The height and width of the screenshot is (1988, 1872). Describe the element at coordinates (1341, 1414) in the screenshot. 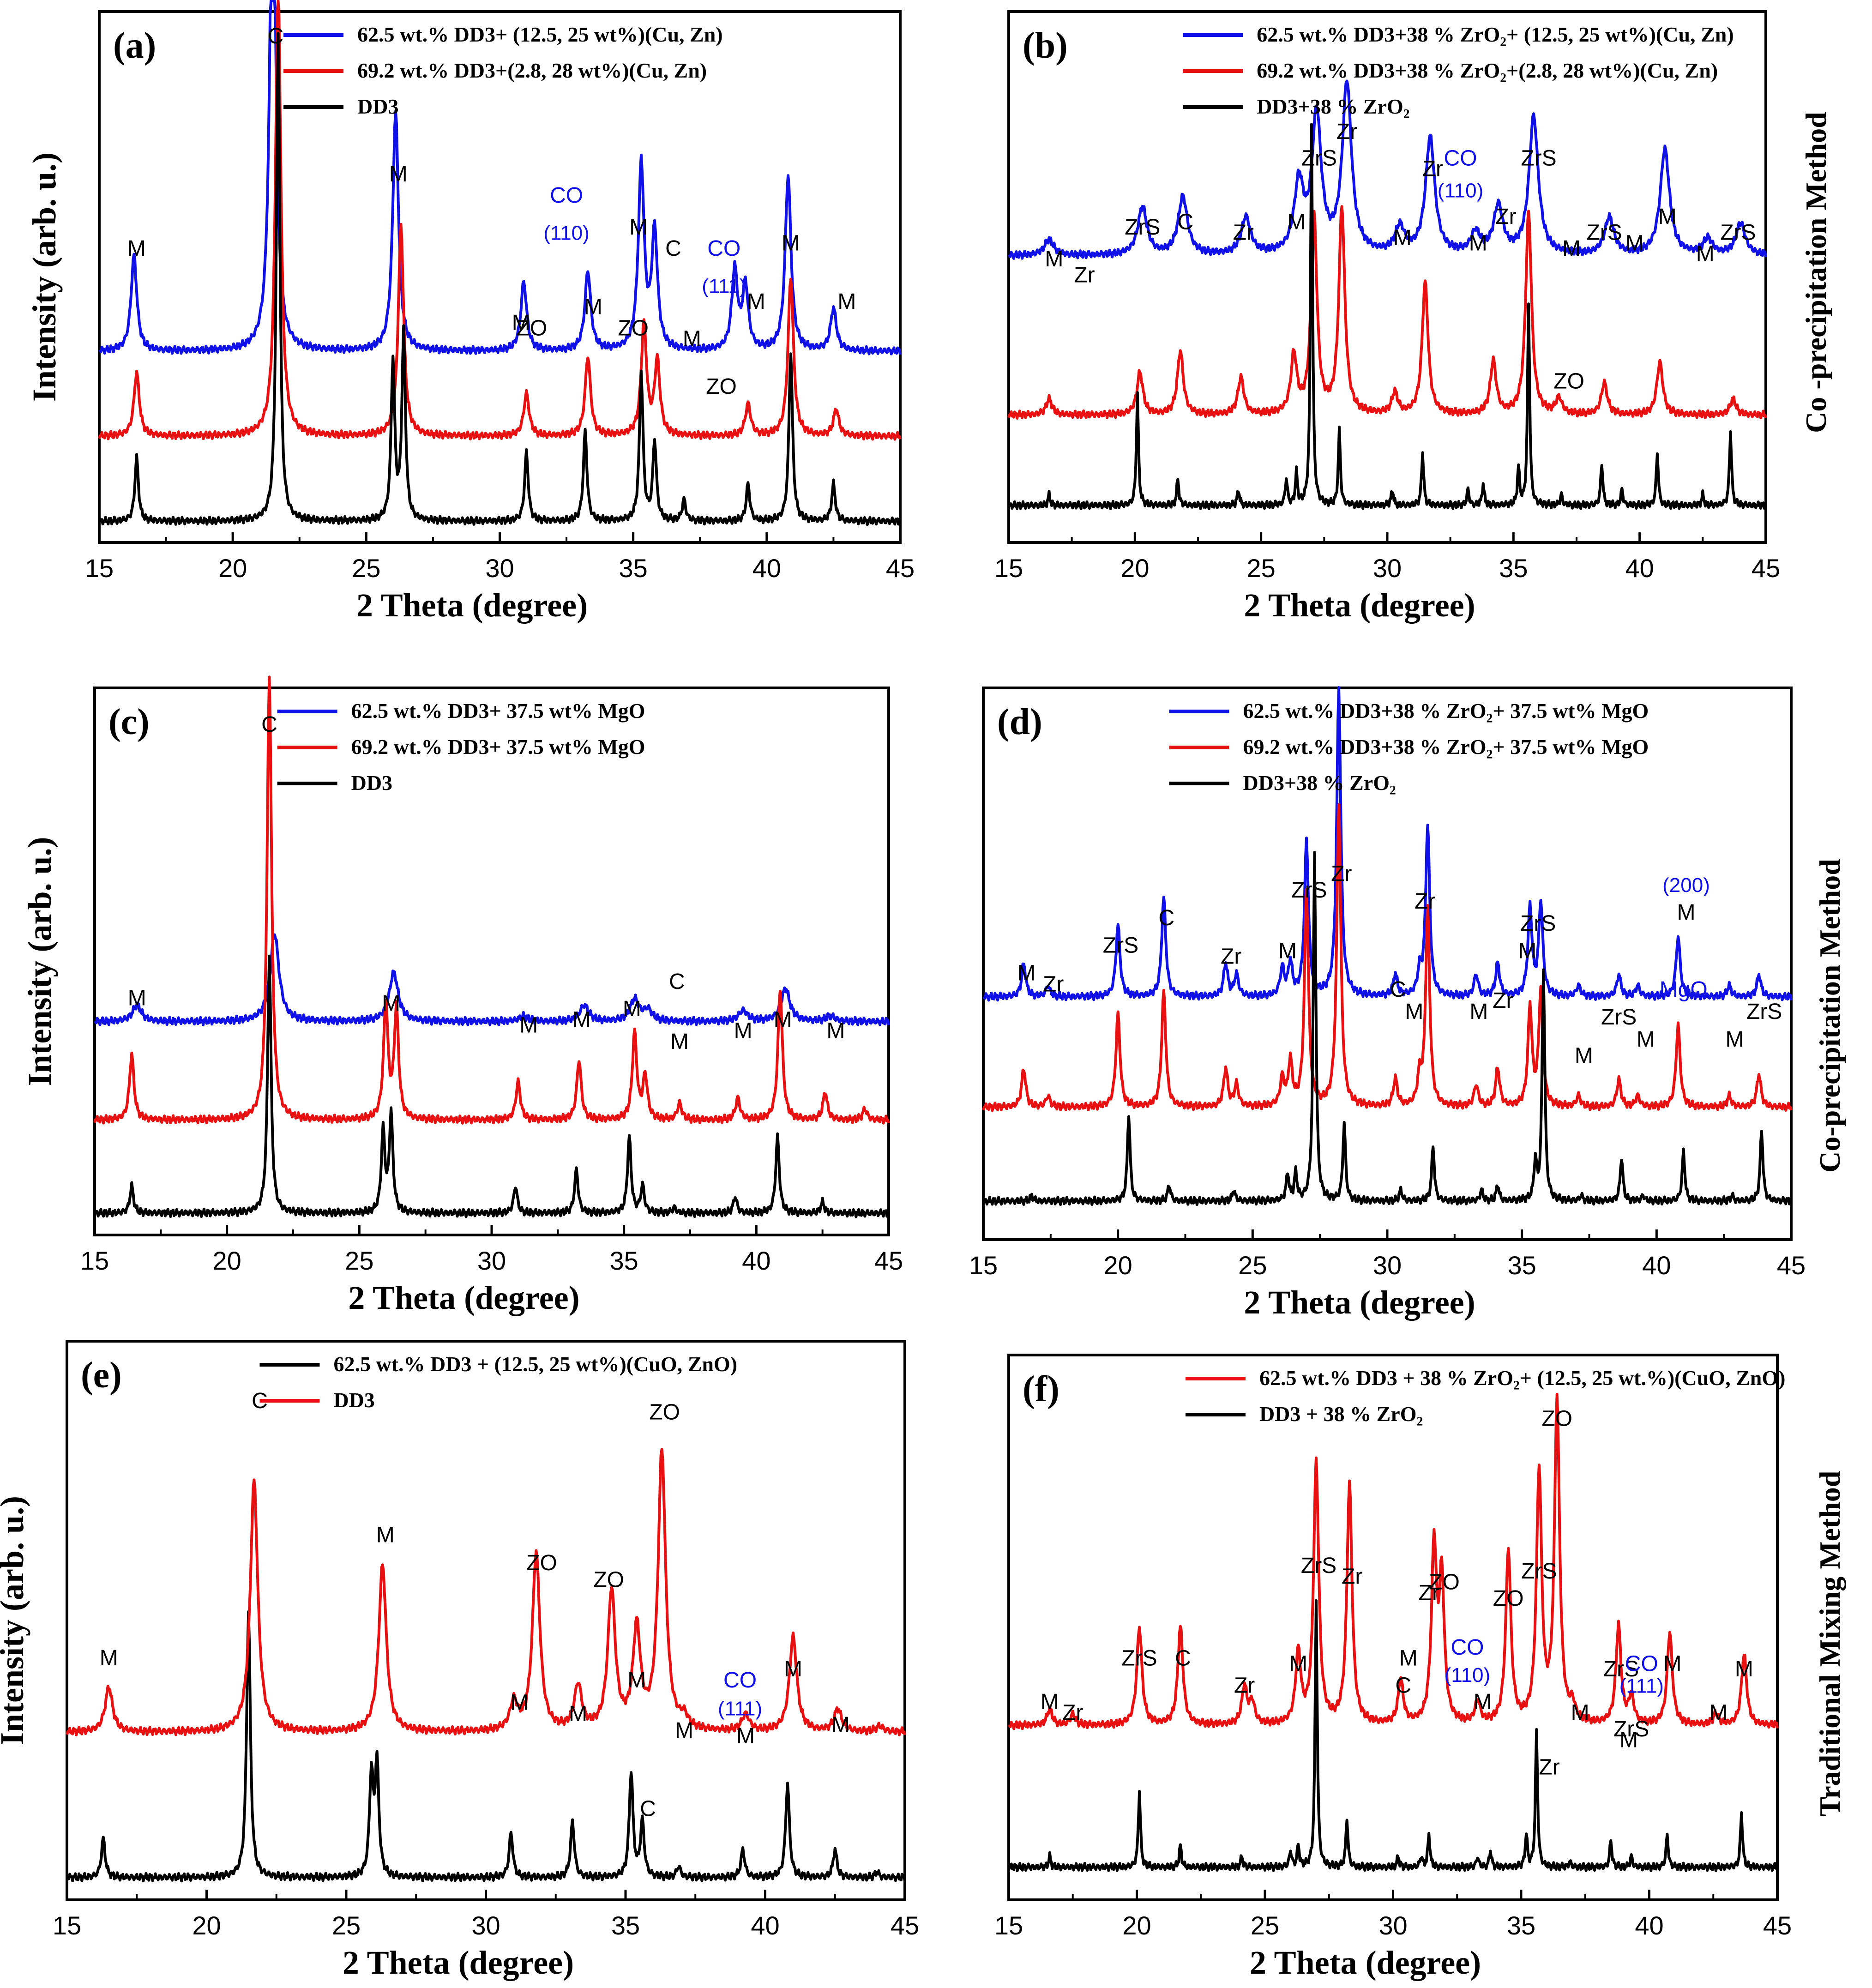

I see `legend-entry: DD3 + 38 % ZrO₂` at that location.